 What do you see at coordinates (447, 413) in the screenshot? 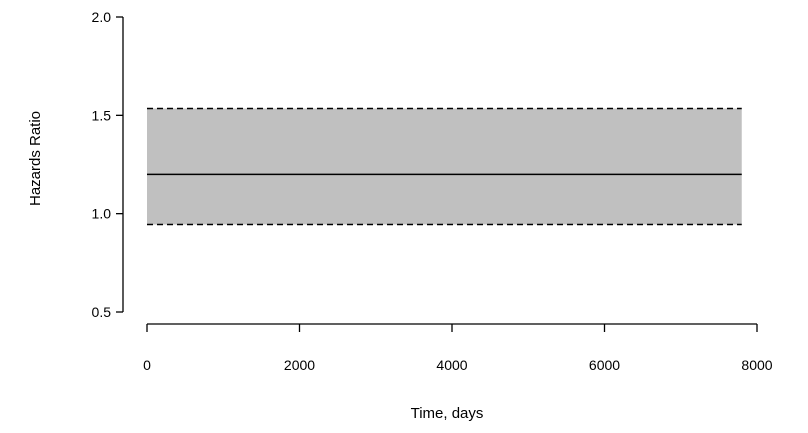
I see `x-axis-title: Time, days` at bounding box center [447, 413].